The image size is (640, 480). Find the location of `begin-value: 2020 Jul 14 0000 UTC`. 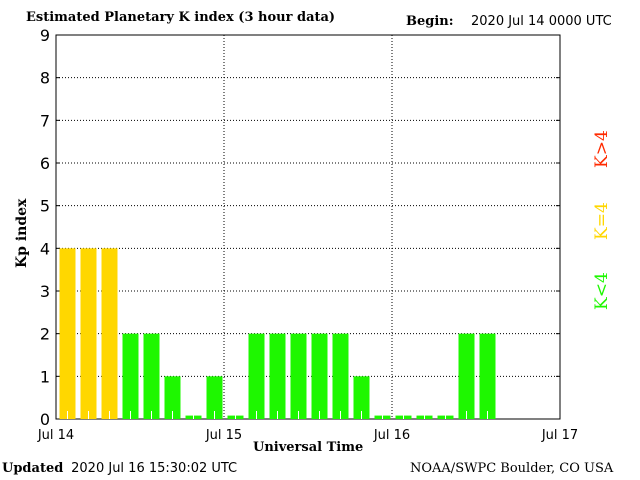

begin-value: 2020 Jul 14 0000 UTC is located at coordinates (541, 21).